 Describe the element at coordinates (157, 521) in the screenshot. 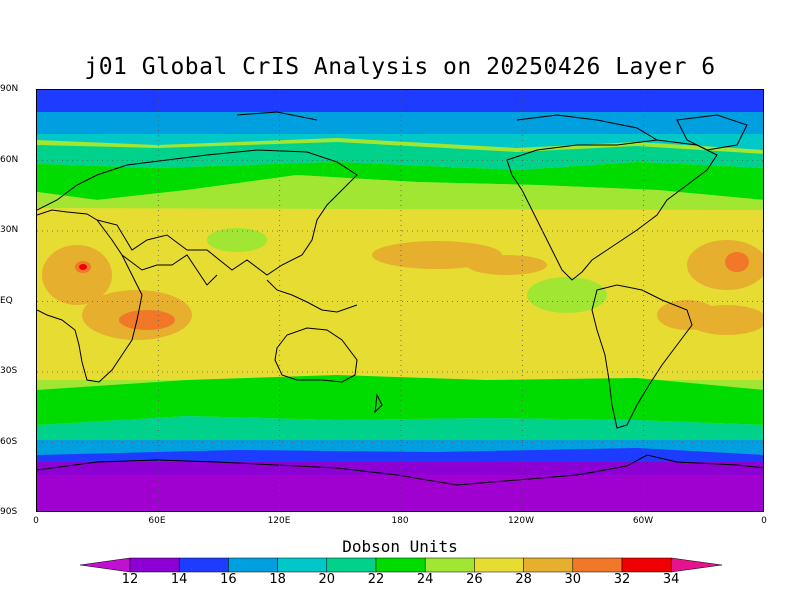

I see `lon-label-60e: 60E` at that location.